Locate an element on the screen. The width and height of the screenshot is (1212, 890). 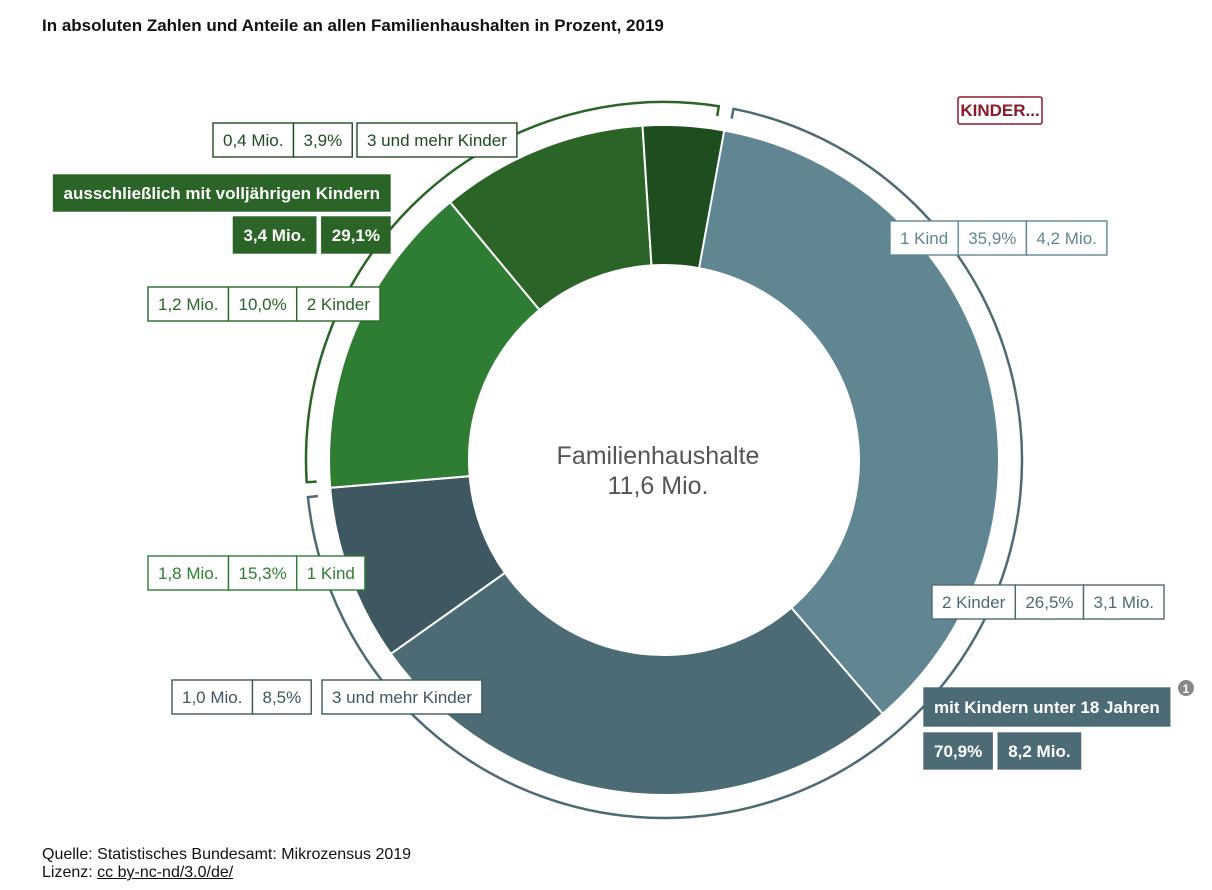
slice-1-percent: 26,5% is located at coordinates (1049, 602).